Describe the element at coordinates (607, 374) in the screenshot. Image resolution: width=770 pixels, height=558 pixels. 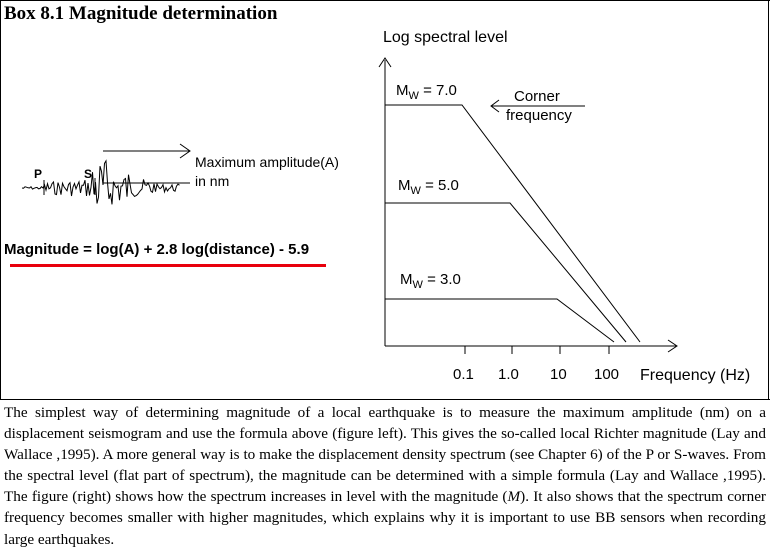
I see `x-tick-label-100: 100` at that location.